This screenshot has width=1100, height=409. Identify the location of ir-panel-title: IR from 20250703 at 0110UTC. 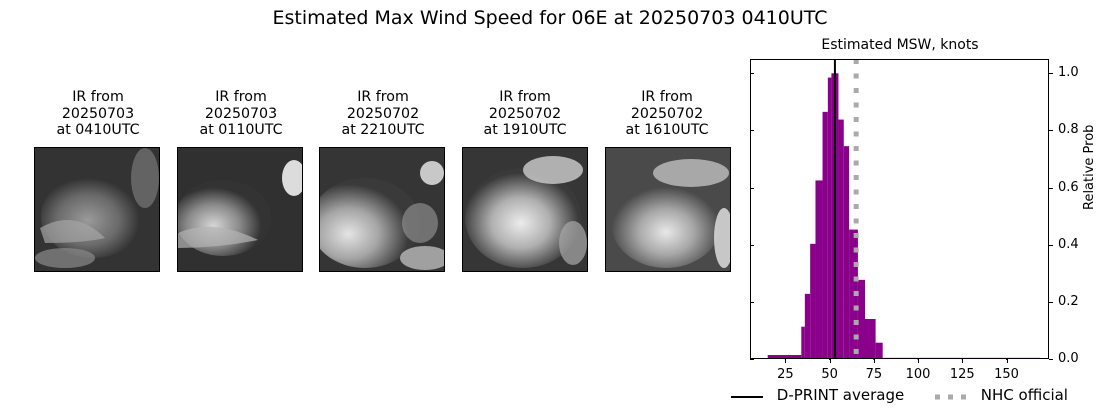
(241, 113).